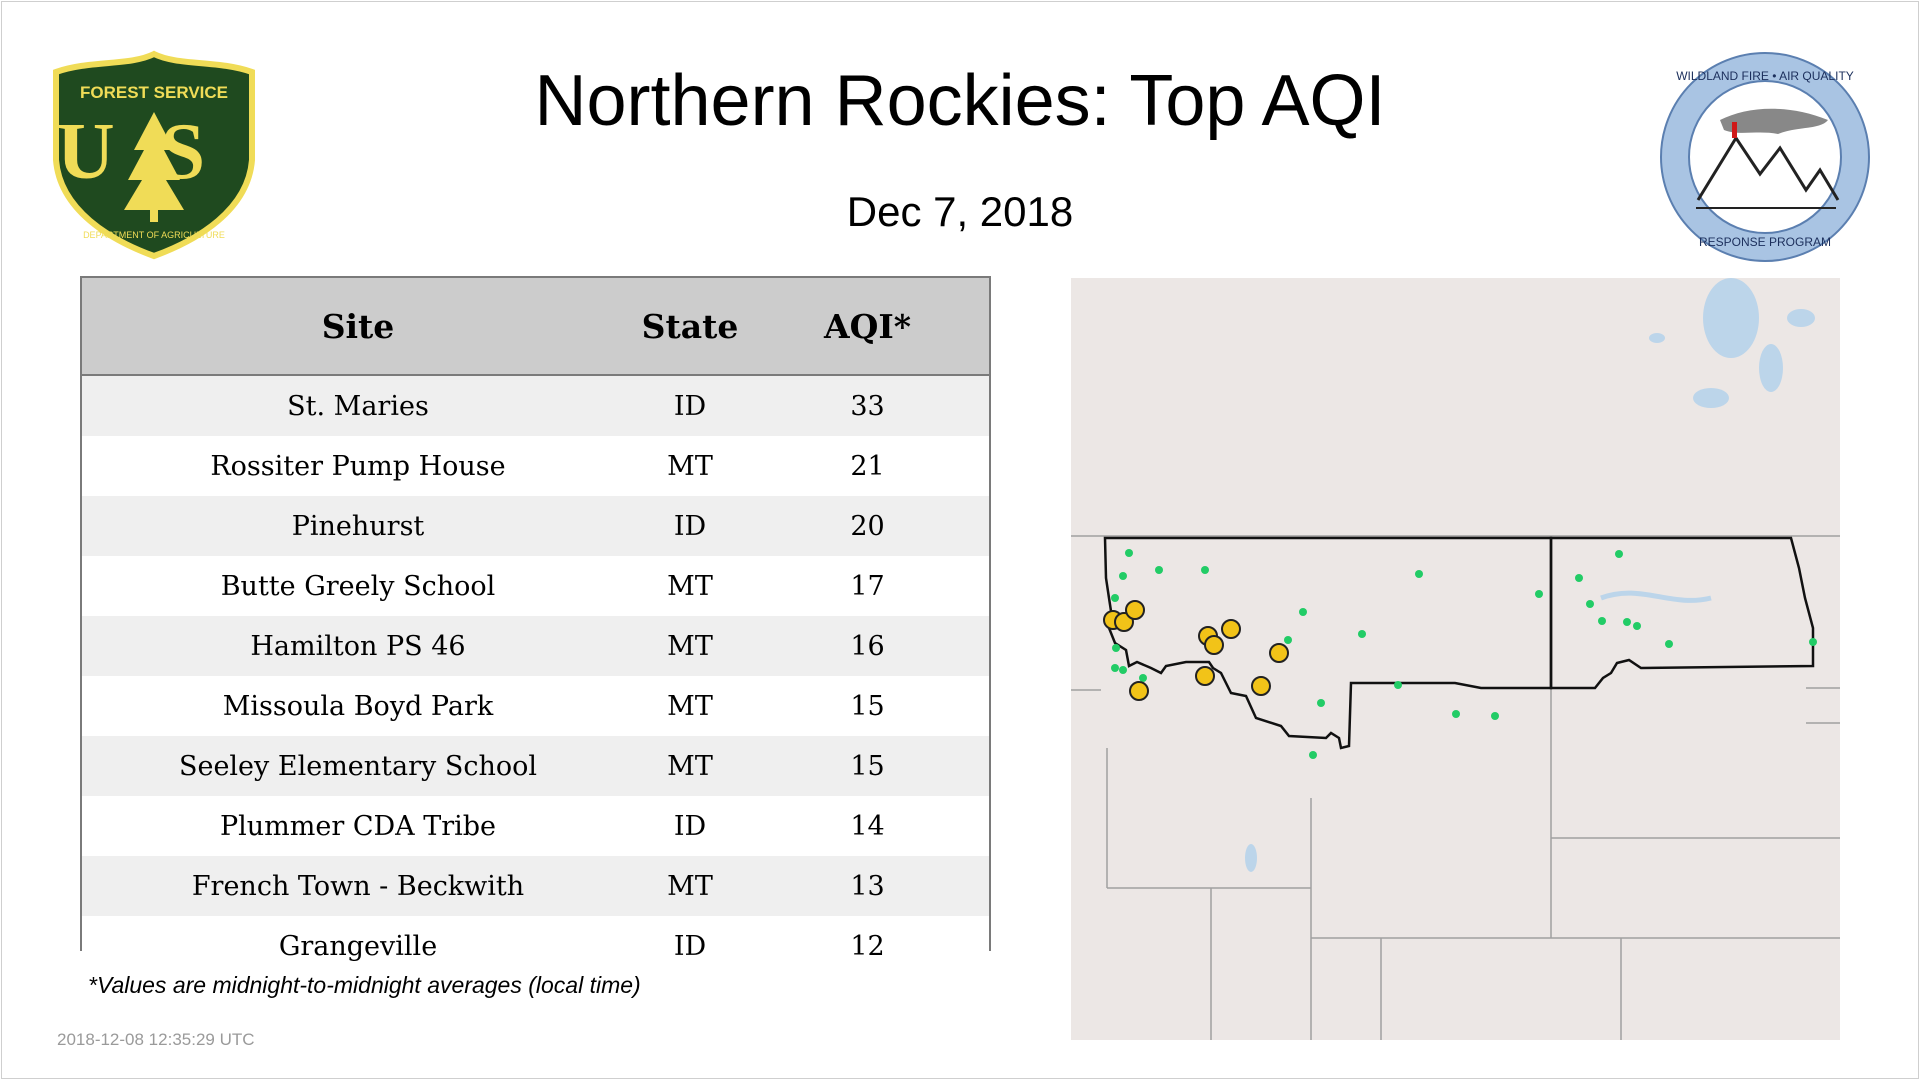  I want to click on table-row: St. Maries ID 33, so click(535, 405).